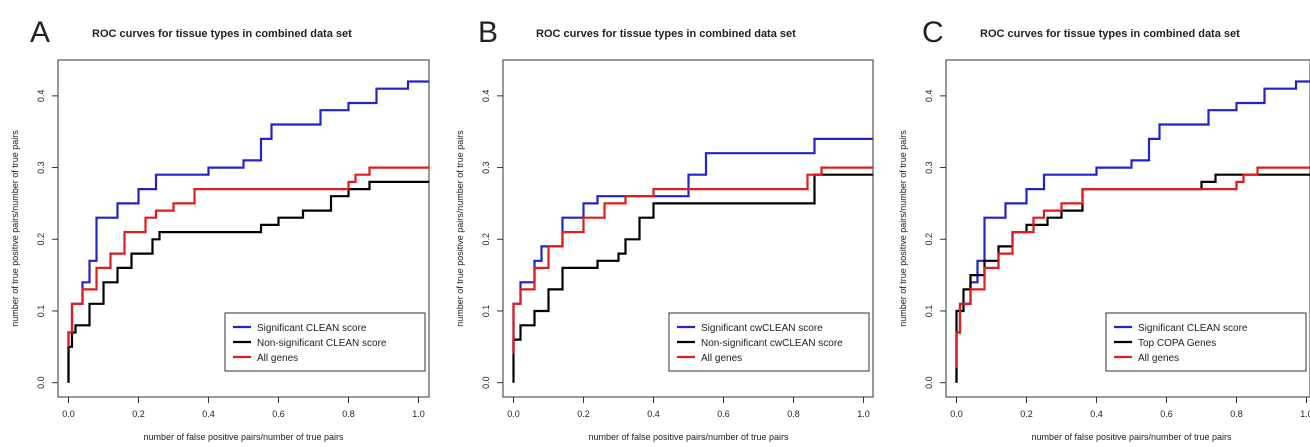  What do you see at coordinates (322, 343) in the screenshot?
I see `legend-label: Non-significant CLEAN score` at bounding box center [322, 343].